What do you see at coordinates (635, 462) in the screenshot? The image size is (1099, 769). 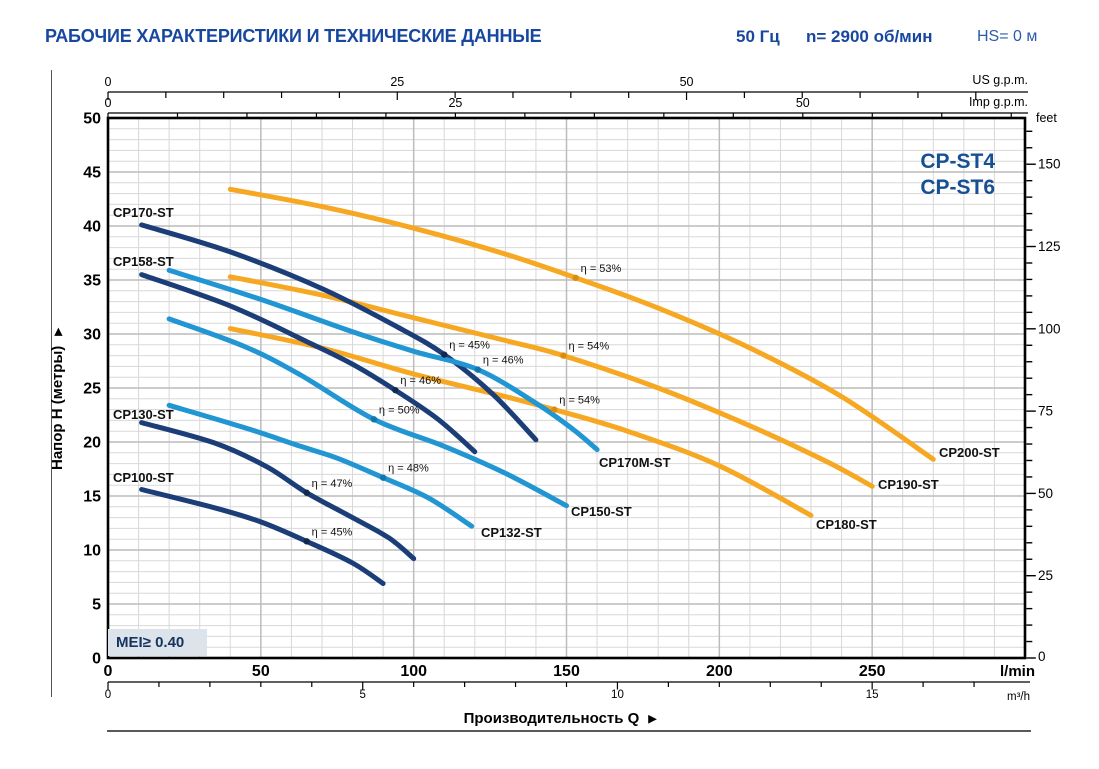 I see `curve-label-CP170M-ST: CP170M-ST` at bounding box center [635, 462].